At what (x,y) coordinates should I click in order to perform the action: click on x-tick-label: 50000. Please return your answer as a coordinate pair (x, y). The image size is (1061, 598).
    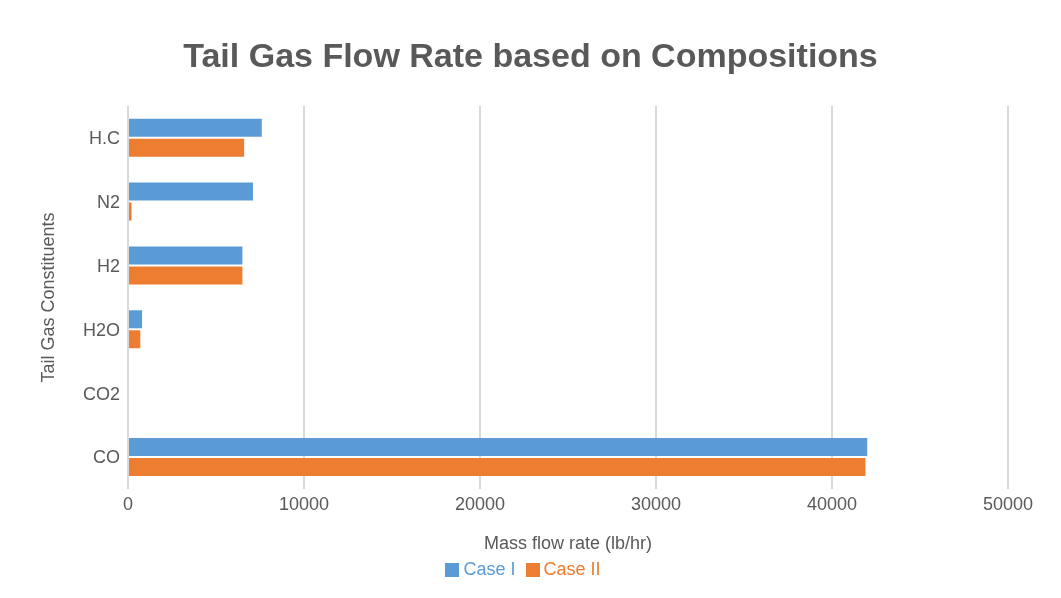
    Looking at the image, I should click on (1008, 503).